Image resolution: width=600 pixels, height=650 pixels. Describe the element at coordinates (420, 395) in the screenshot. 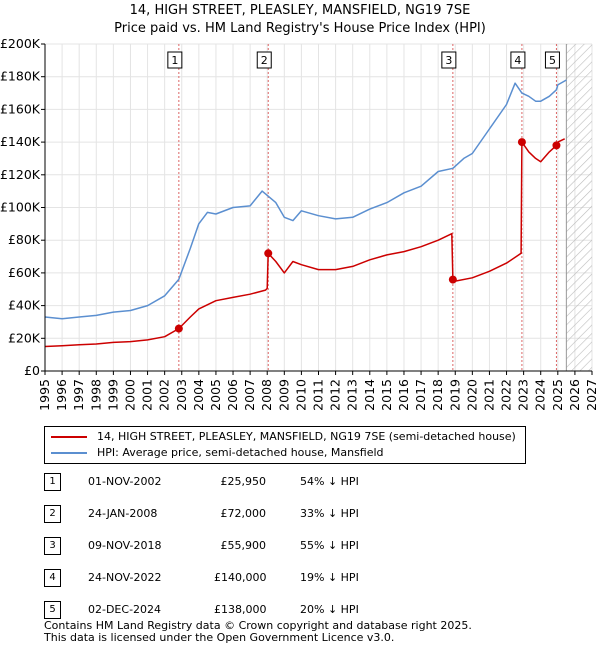

I see `x-tick-label: 2017` at that location.